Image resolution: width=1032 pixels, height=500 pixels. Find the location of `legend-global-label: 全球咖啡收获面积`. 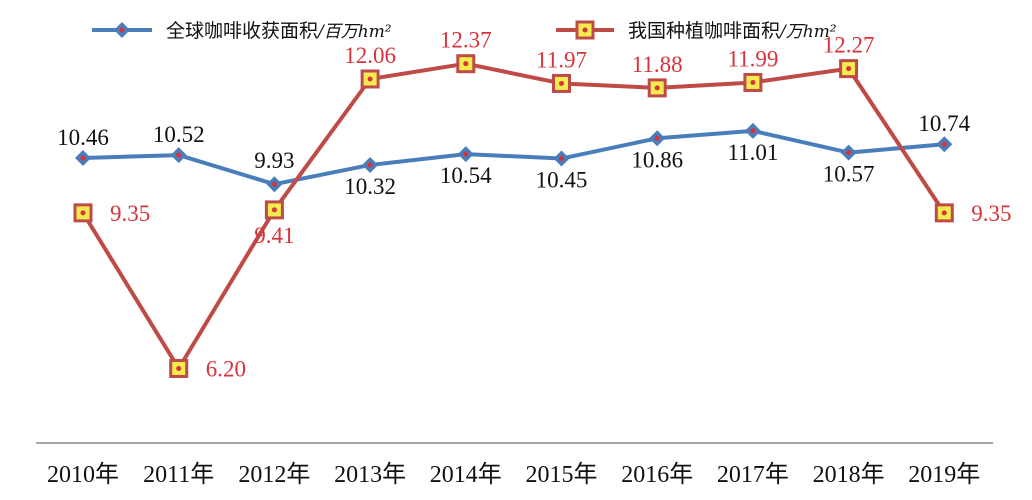

legend-global-label: 全球咖啡收获面积 is located at coordinates (242, 31).